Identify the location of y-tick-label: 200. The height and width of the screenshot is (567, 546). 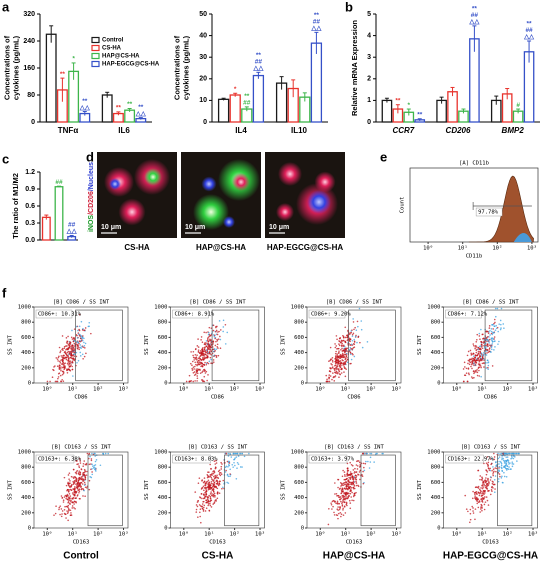
(299, 513).